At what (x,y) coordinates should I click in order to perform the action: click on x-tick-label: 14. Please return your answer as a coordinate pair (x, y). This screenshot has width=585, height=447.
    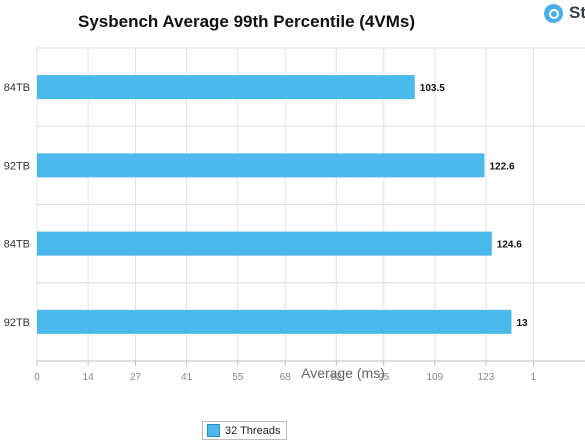
    Looking at the image, I should click on (89, 377).